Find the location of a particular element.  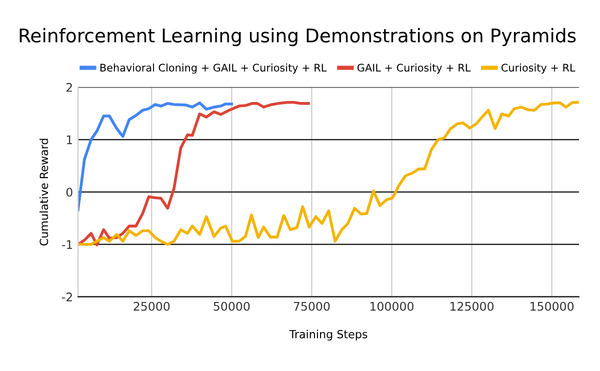

line-series is located at coordinates (156, 157).